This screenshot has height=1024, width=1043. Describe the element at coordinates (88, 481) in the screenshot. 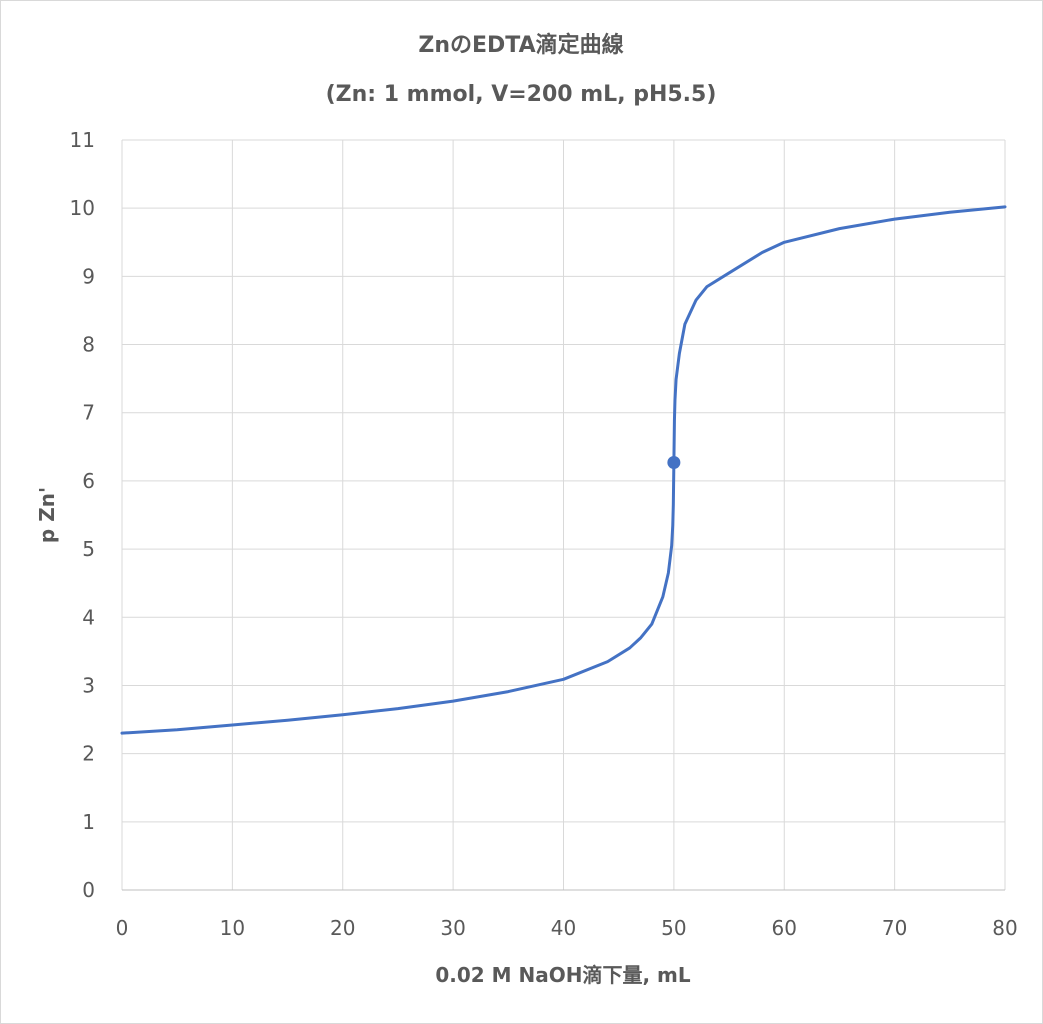

I see `y-tick-label: 6` at that location.